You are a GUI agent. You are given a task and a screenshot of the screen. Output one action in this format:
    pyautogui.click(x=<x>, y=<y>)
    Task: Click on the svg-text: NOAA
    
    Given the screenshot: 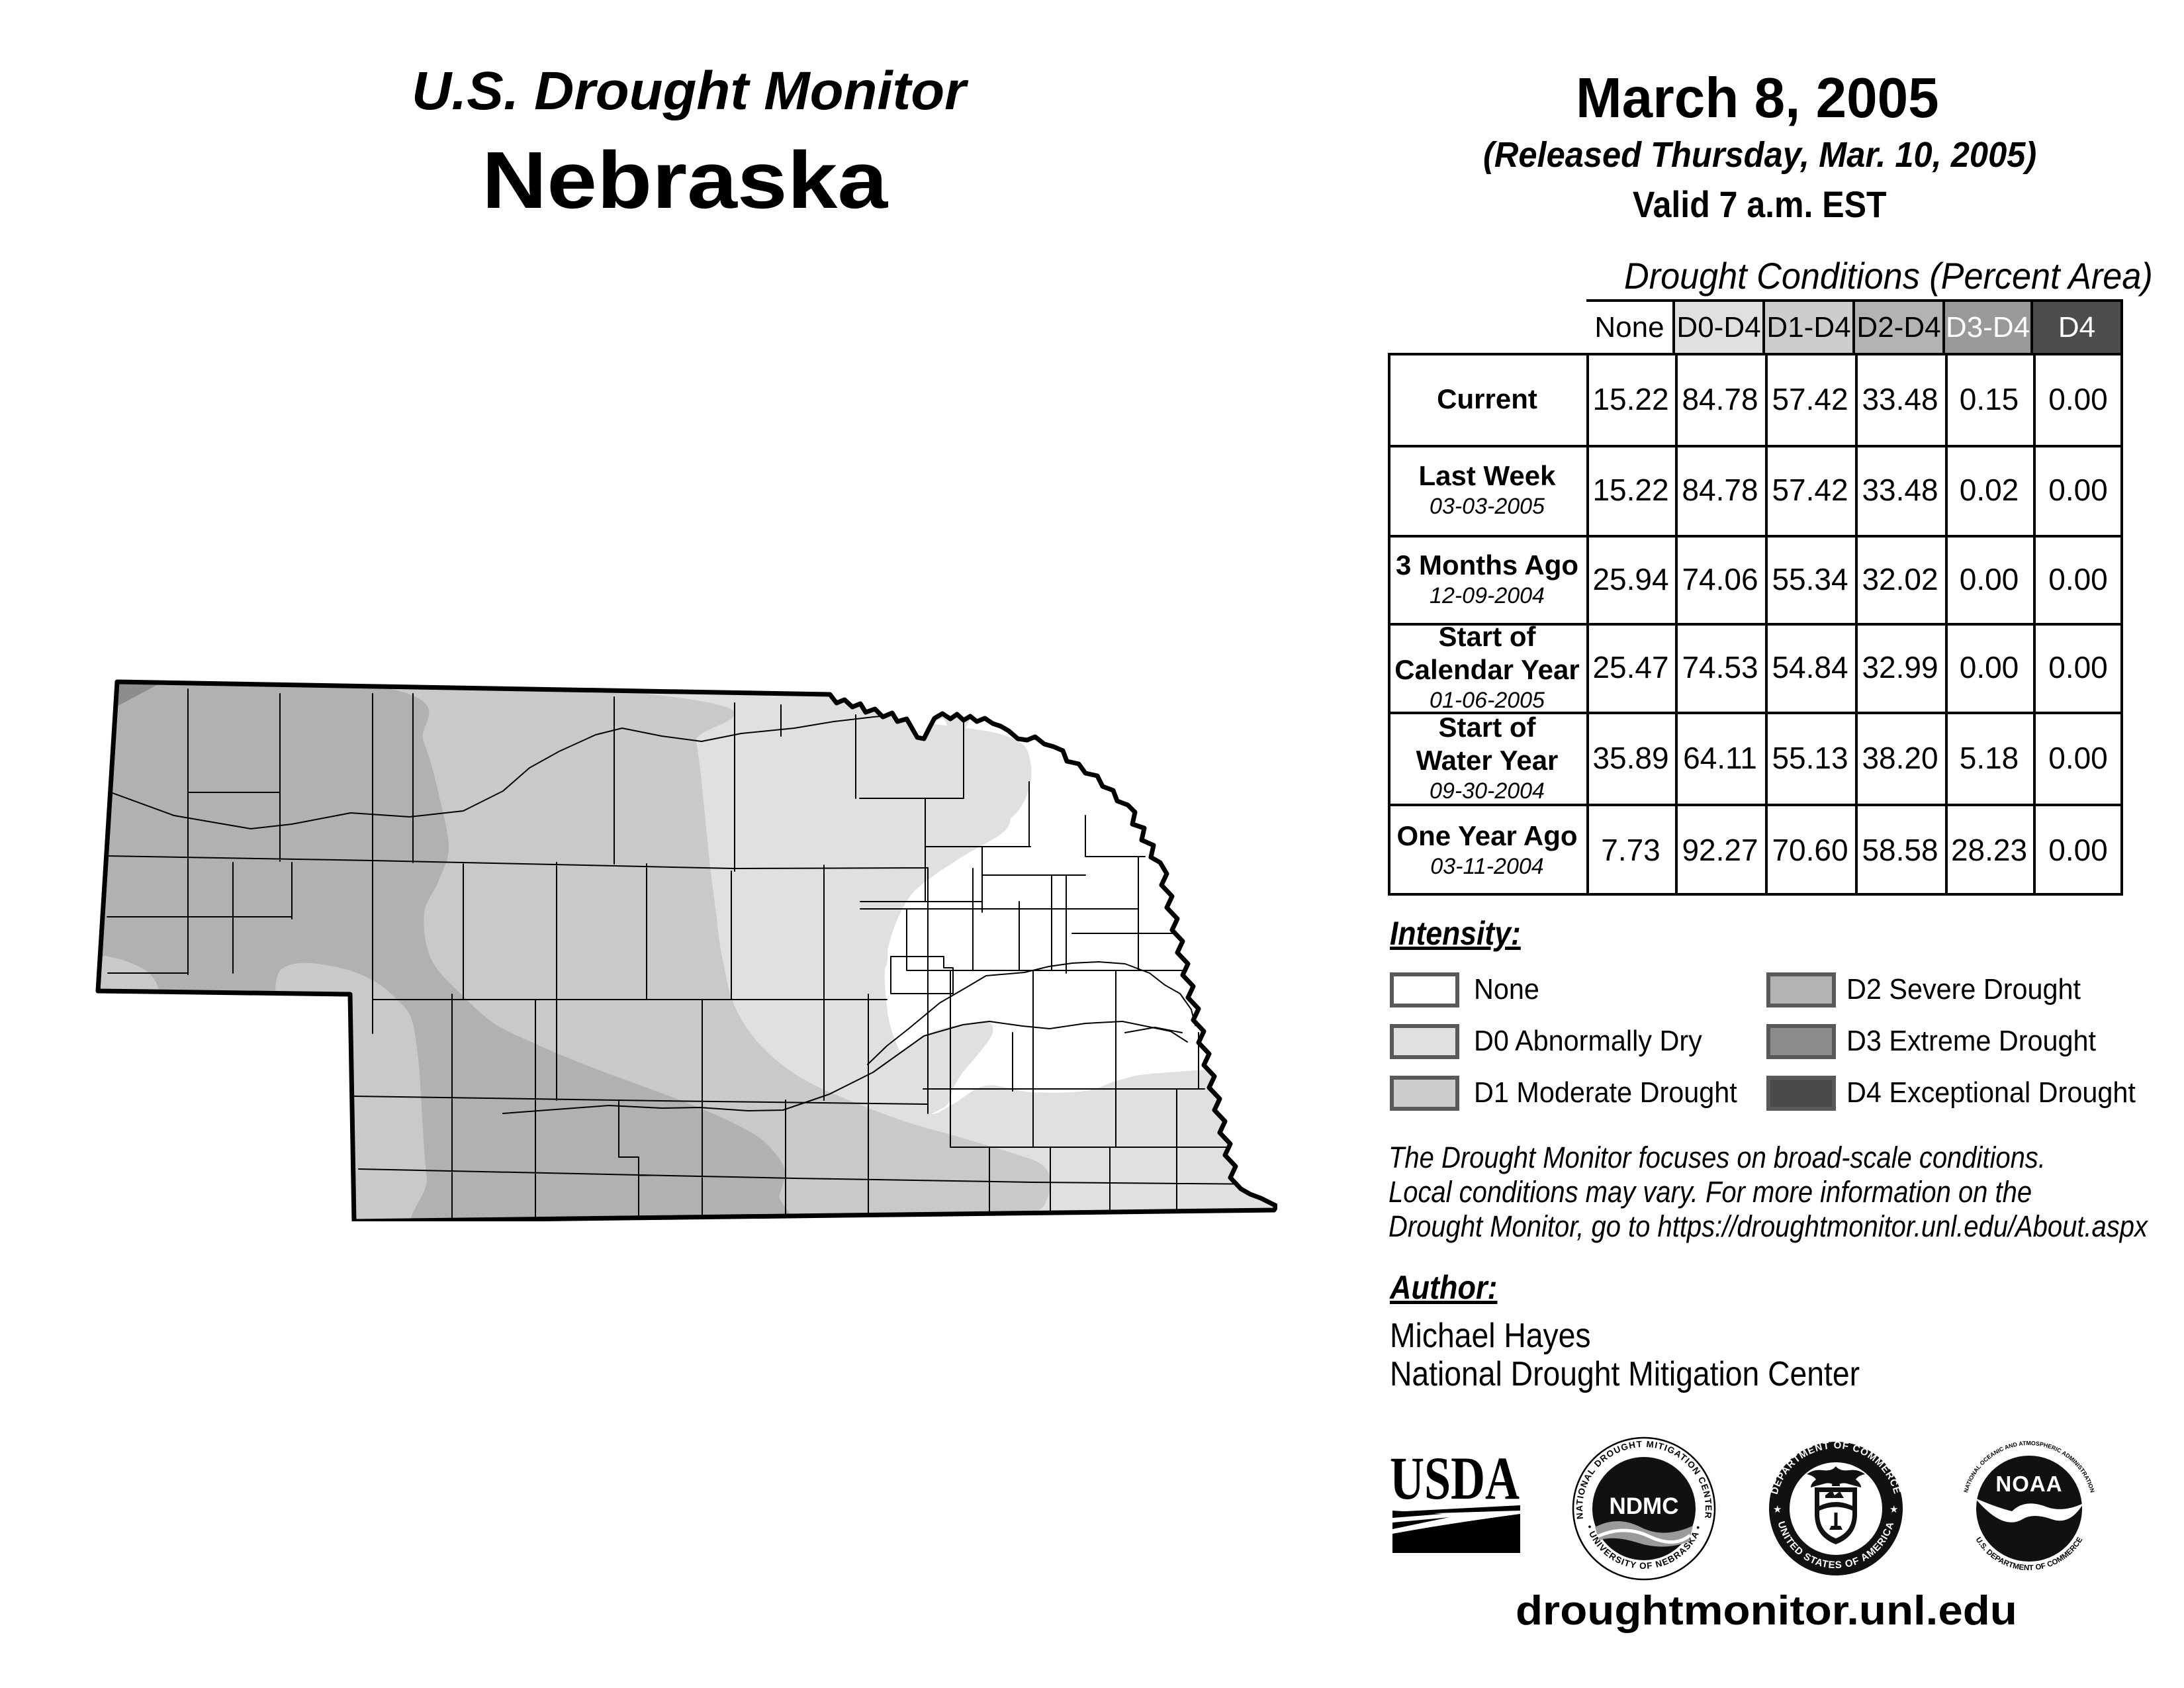 What is the action you would take?
    pyautogui.click(x=2028, y=1484)
    